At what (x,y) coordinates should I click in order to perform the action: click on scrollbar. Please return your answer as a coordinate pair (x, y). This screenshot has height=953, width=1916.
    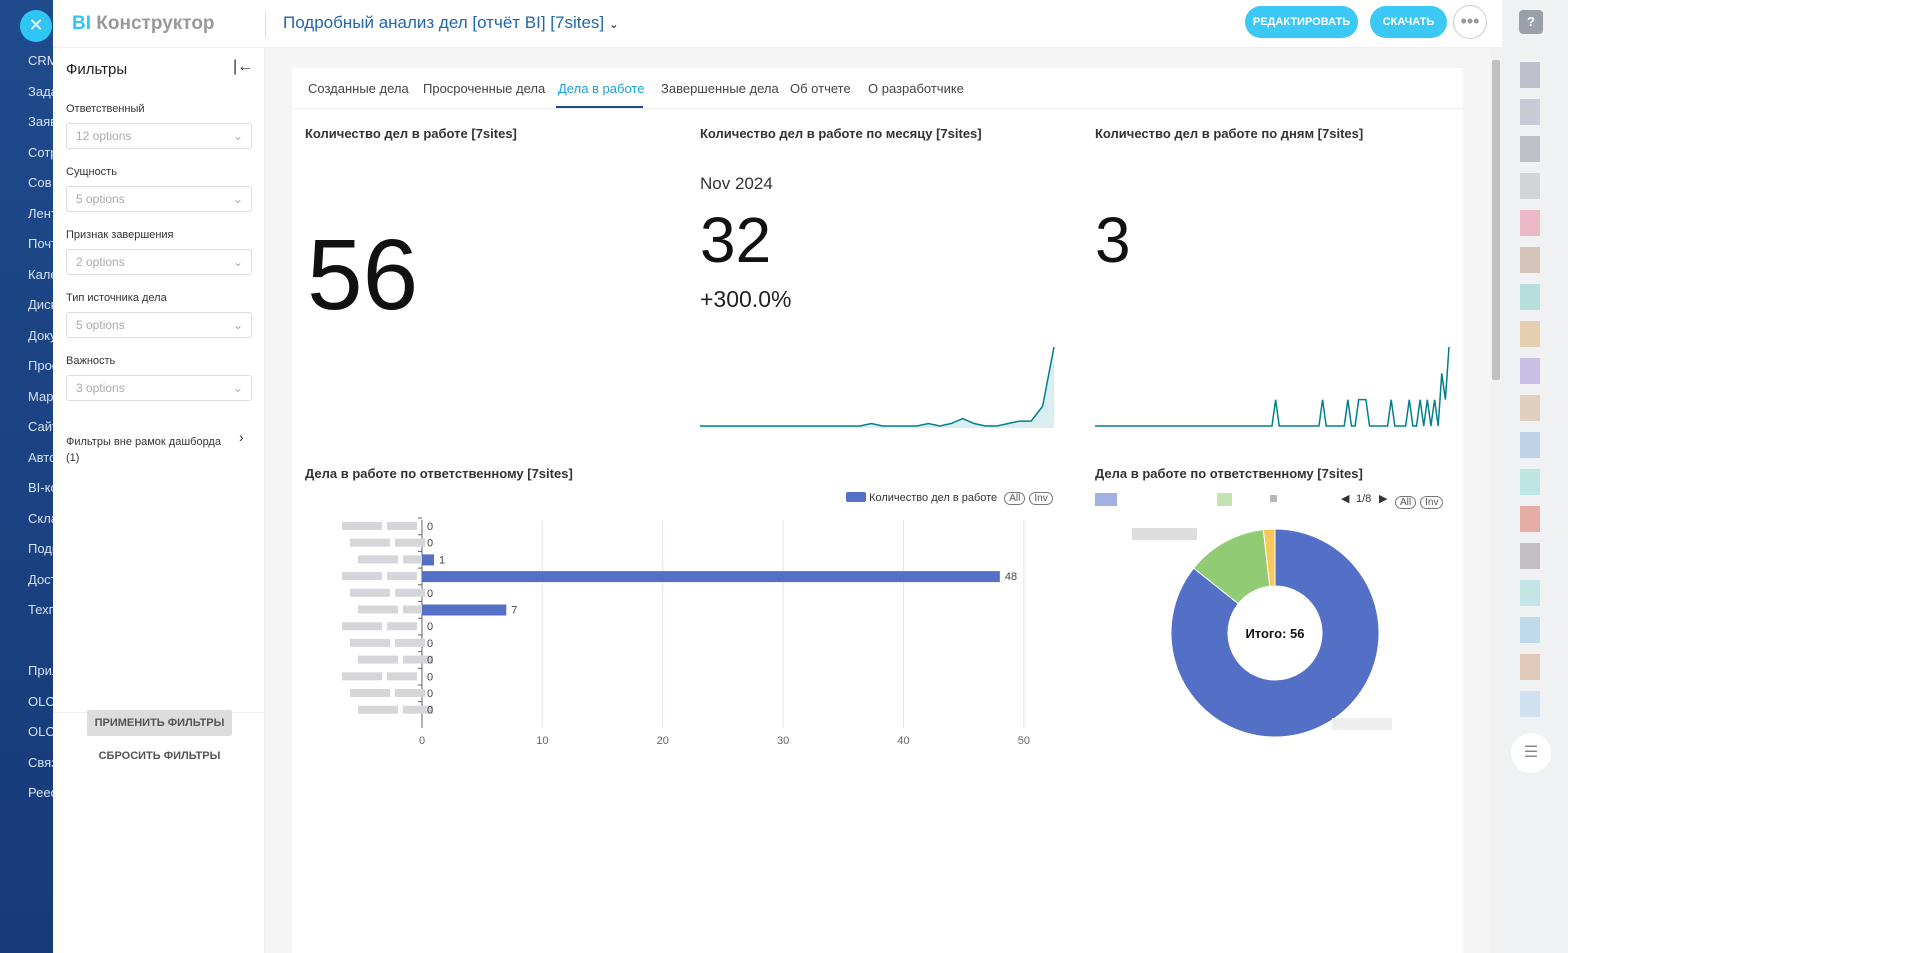
    Looking at the image, I should click on (1496, 500).